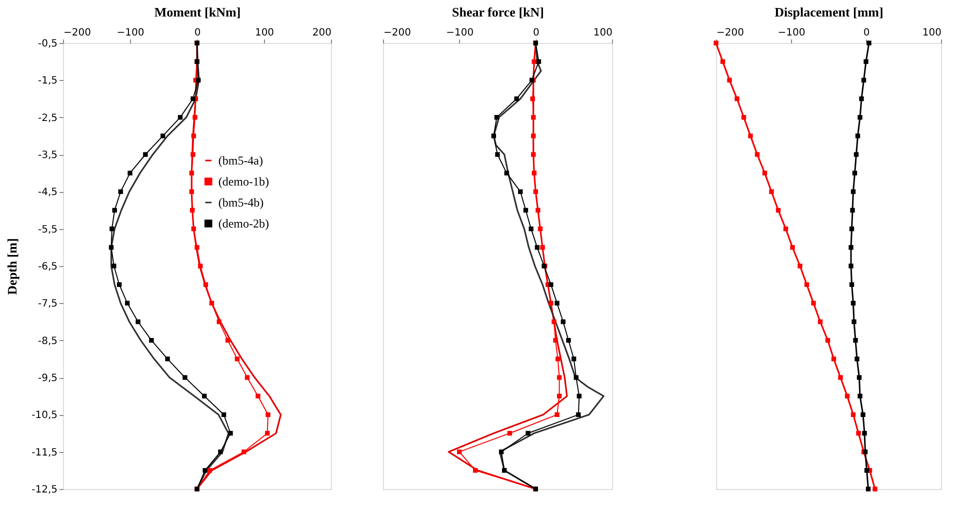 This screenshot has height=510, width=955. I want to click on y-tick-label: -6,5, so click(48, 267).